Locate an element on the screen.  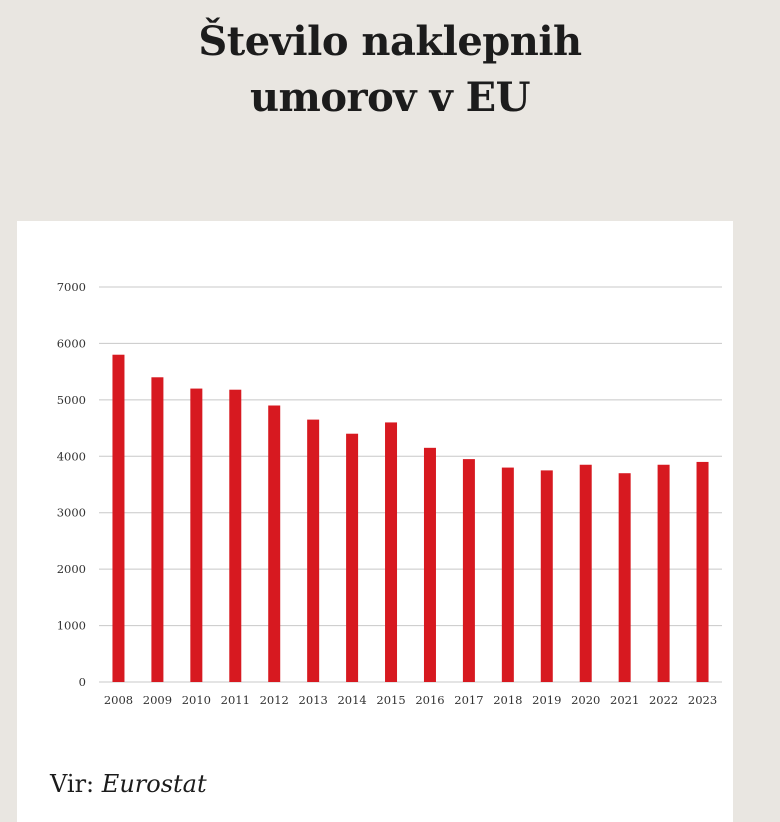
x-tick-label-2019: 2019 is located at coordinates (546, 700).